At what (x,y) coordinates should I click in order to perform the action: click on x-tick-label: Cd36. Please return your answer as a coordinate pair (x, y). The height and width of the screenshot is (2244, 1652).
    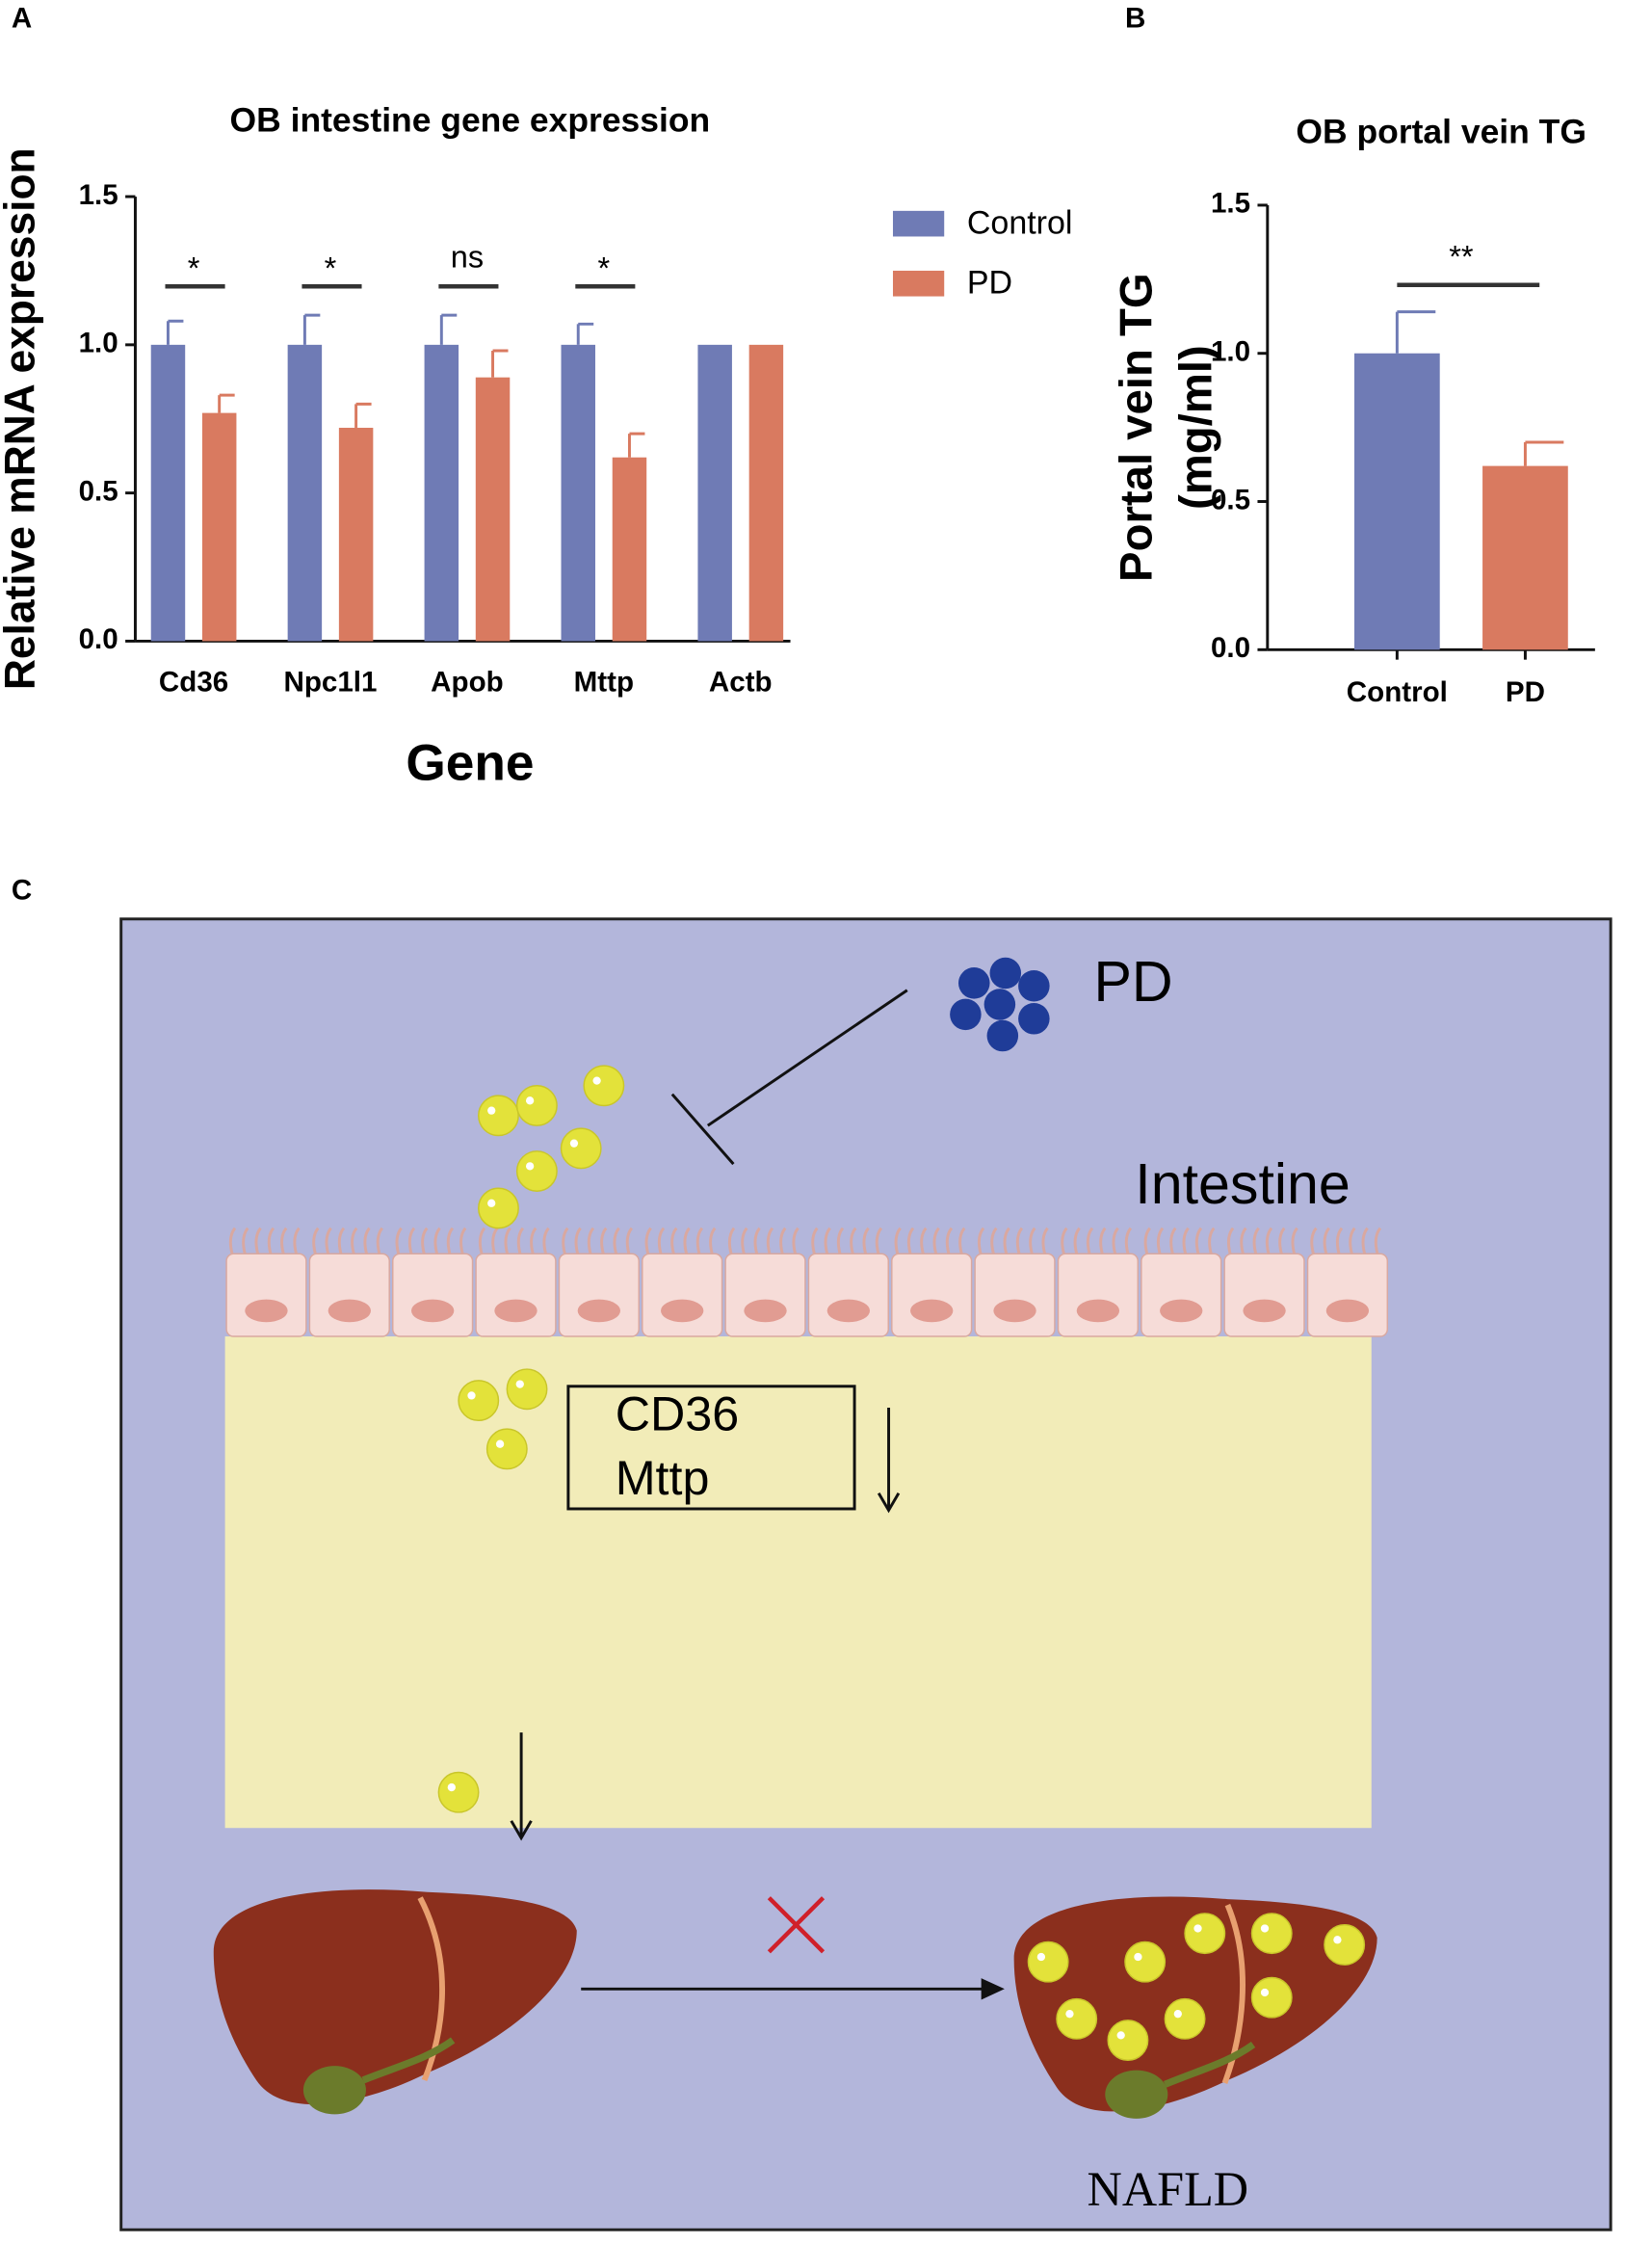
    Looking at the image, I should click on (193, 683).